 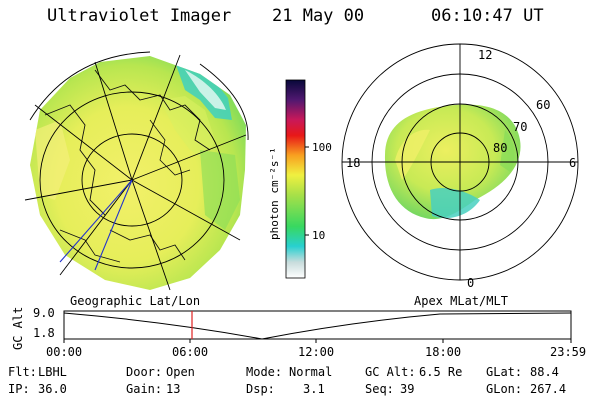 I want to click on gain-value: 13, so click(x=173, y=389).